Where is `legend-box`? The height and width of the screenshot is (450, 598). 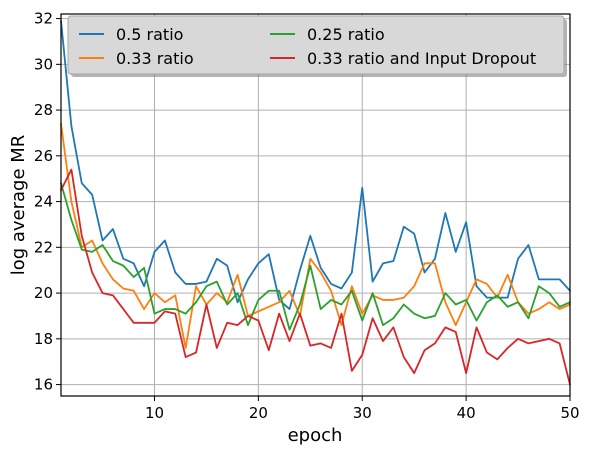
legend-box is located at coordinates (316, 45).